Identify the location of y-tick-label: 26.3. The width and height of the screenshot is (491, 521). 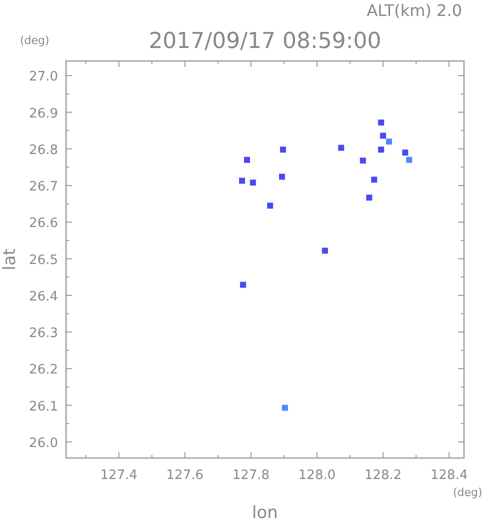
(43, 334).